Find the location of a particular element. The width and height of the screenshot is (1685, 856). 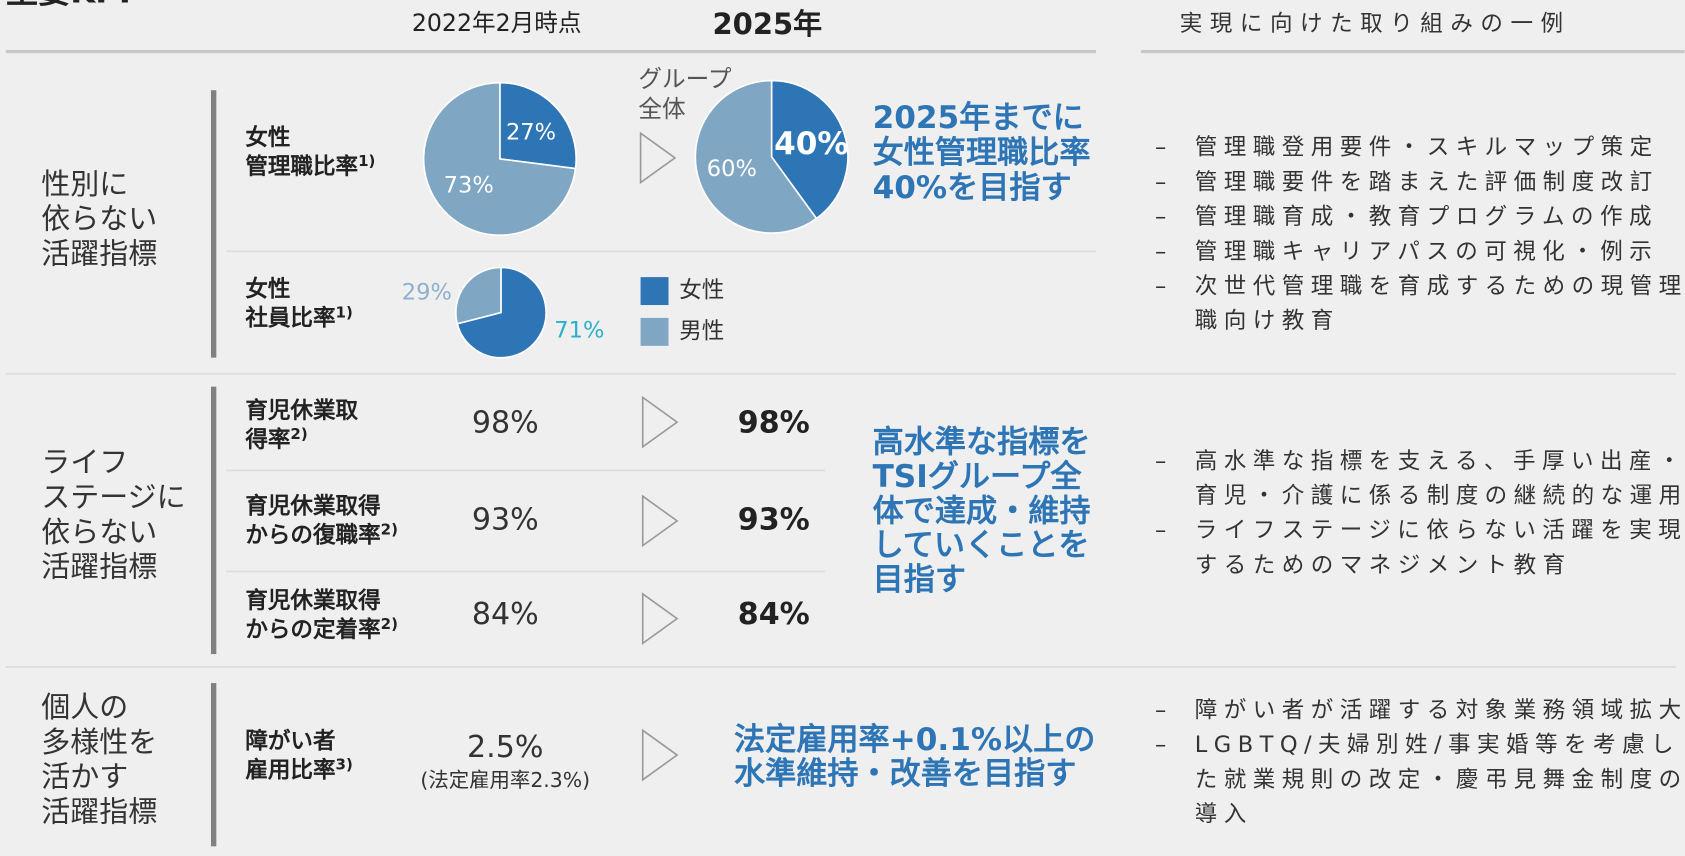

goal-text: 女性管理職比率 is located at coordinates (982, 153).